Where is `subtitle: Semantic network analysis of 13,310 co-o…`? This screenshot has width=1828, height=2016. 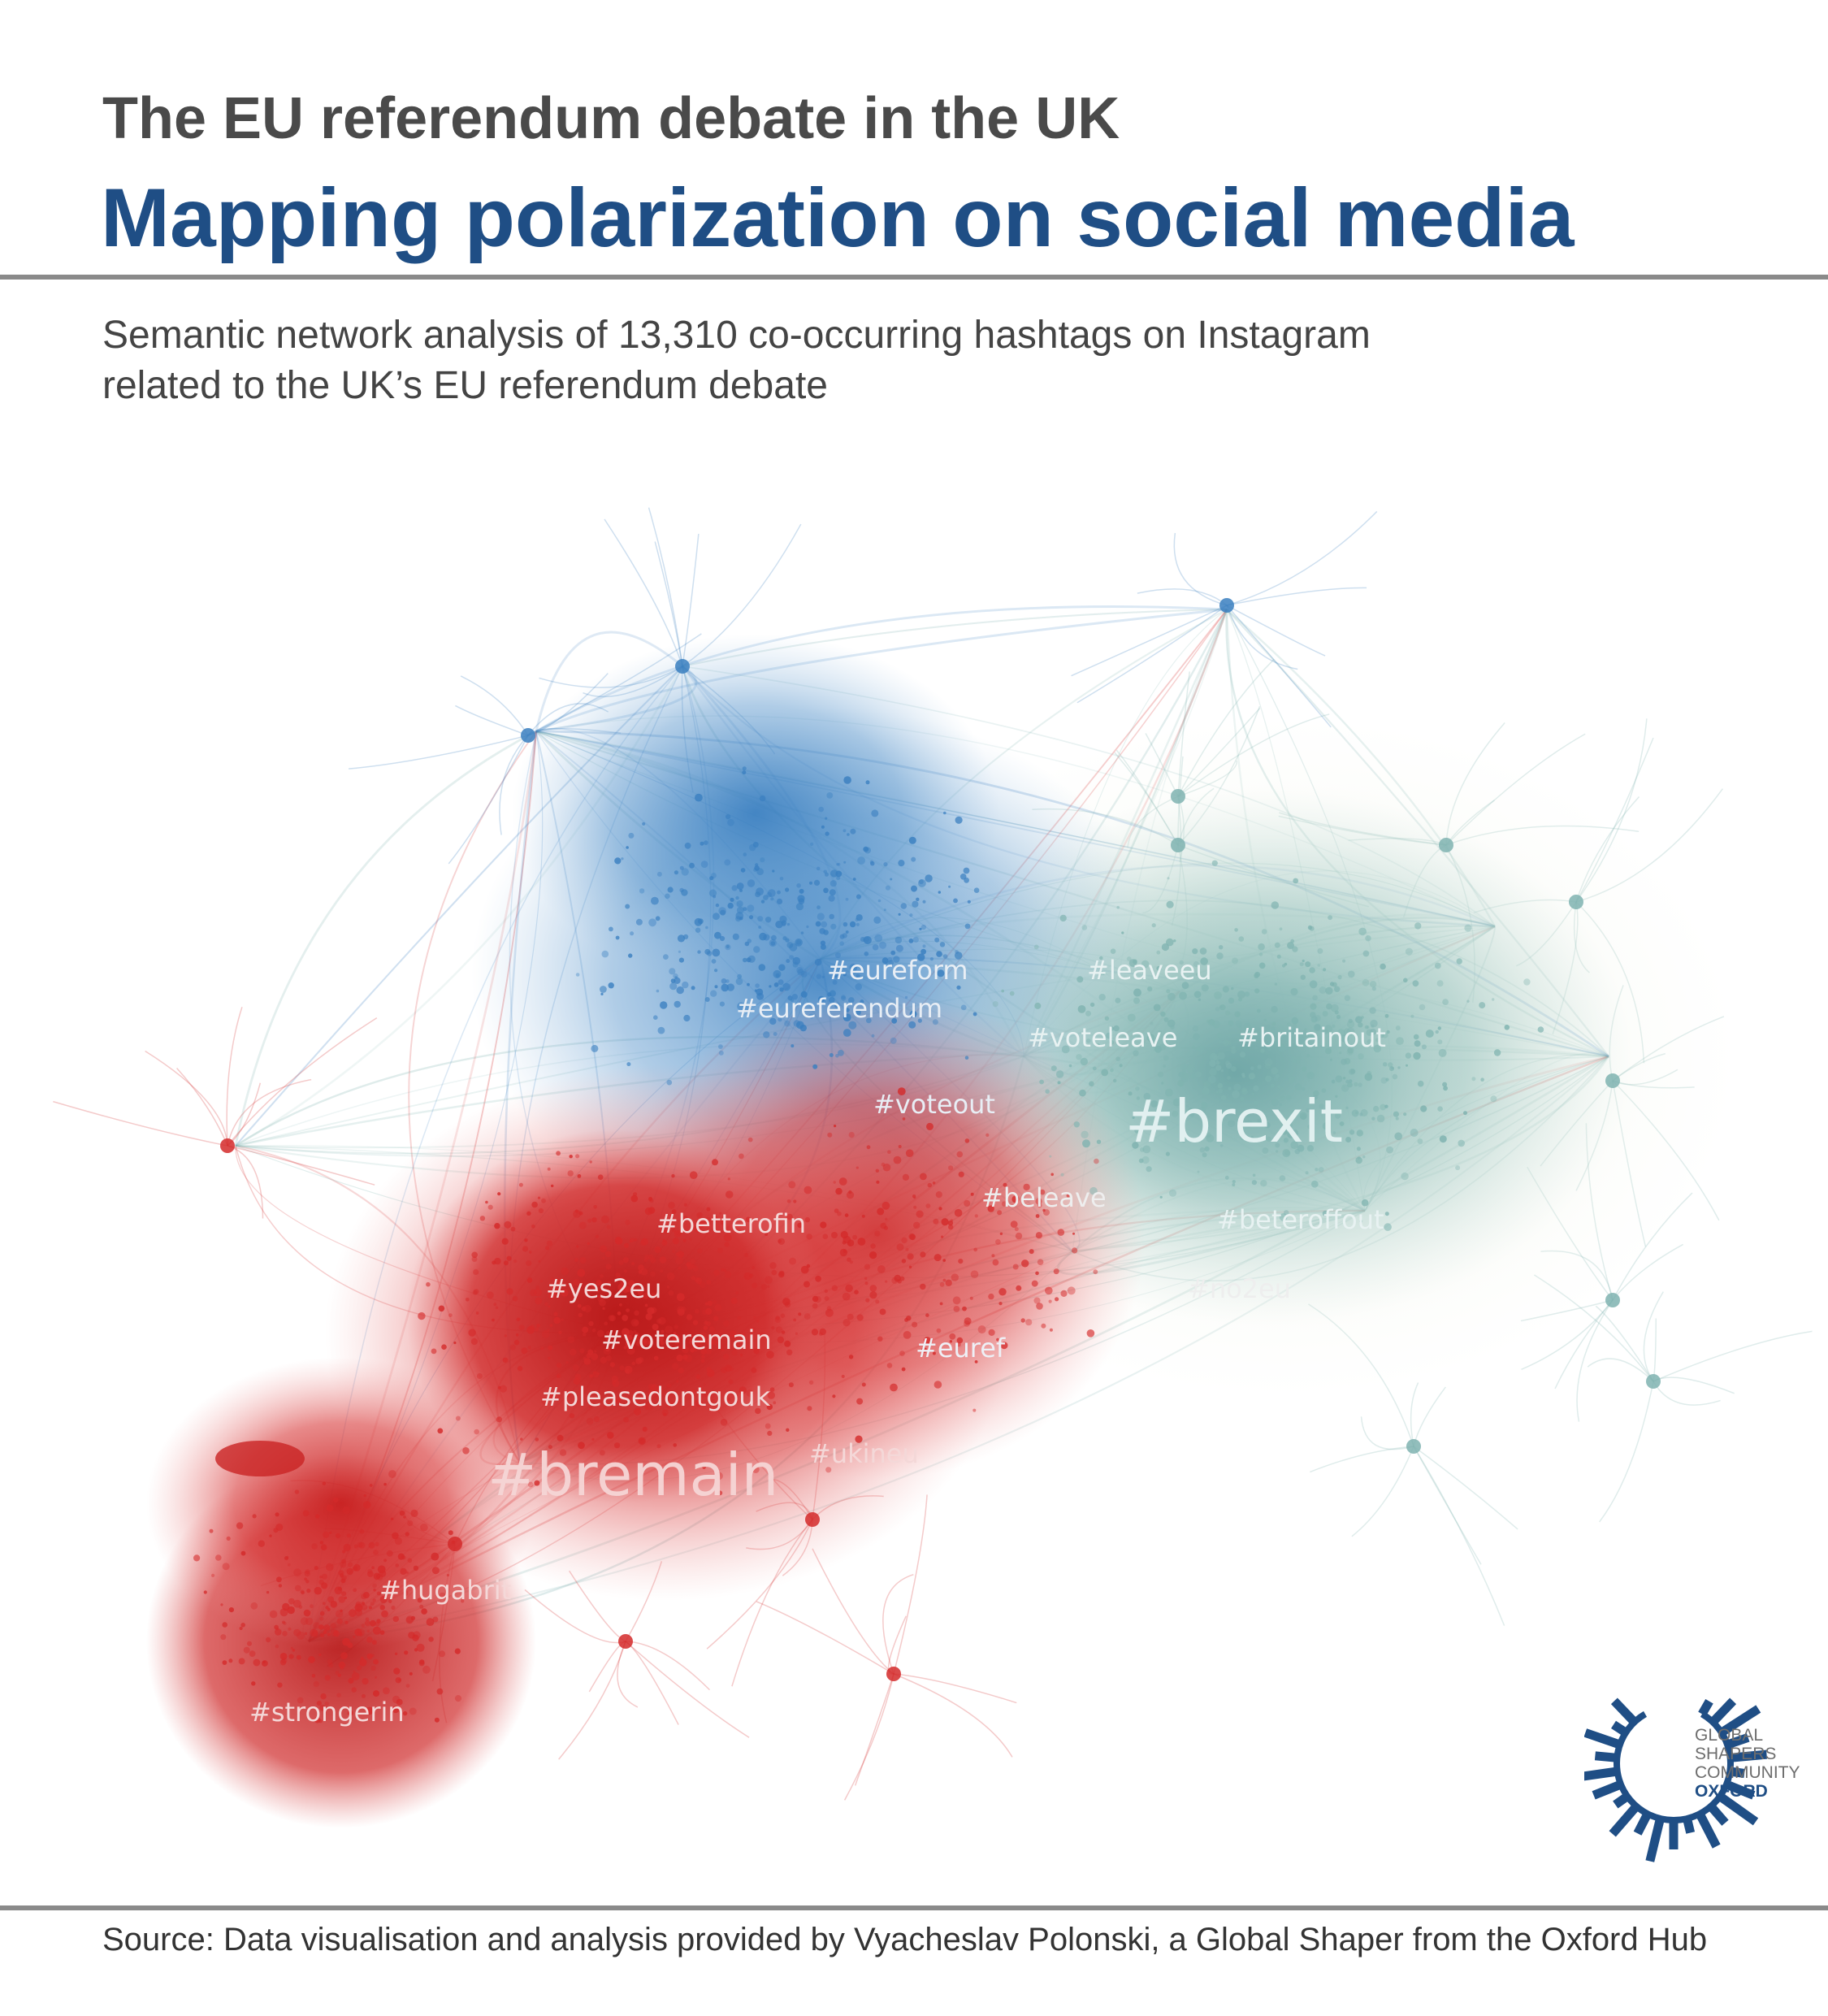
subtitle: Semantic network analysis of 13,310 co-o… is located at coordinates (874, 360).